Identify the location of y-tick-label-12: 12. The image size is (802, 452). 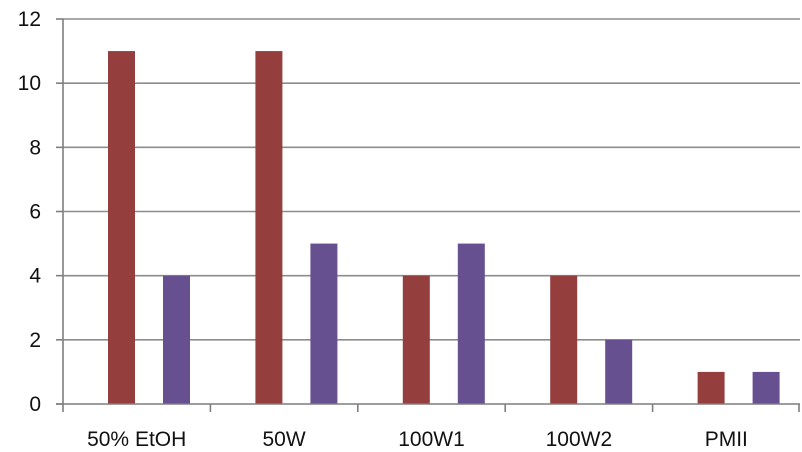
(29, 19).